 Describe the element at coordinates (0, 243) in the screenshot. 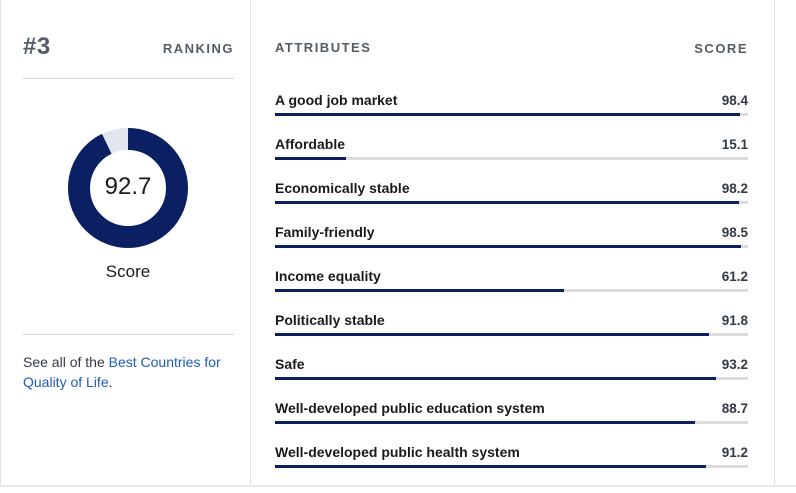

I see `card-left-border` at that location.